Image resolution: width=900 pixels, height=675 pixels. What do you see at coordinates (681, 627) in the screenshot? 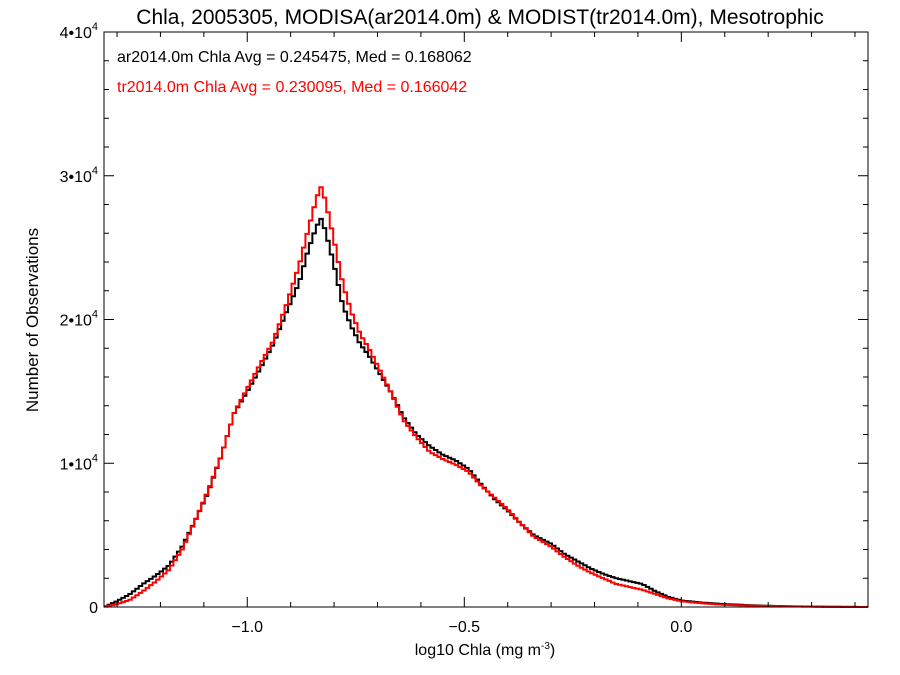
I see `x-tick-label: 0.0` at bounding box center [681, 627].